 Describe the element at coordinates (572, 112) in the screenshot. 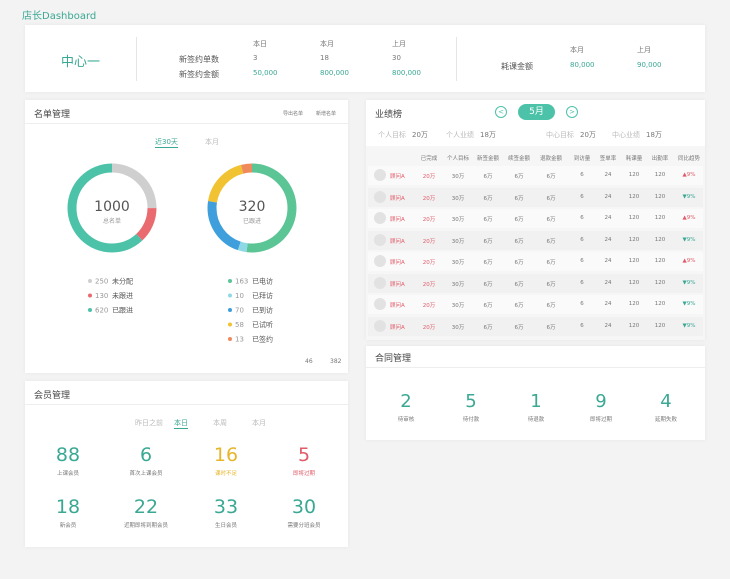

I see `next-month: >` at that location.